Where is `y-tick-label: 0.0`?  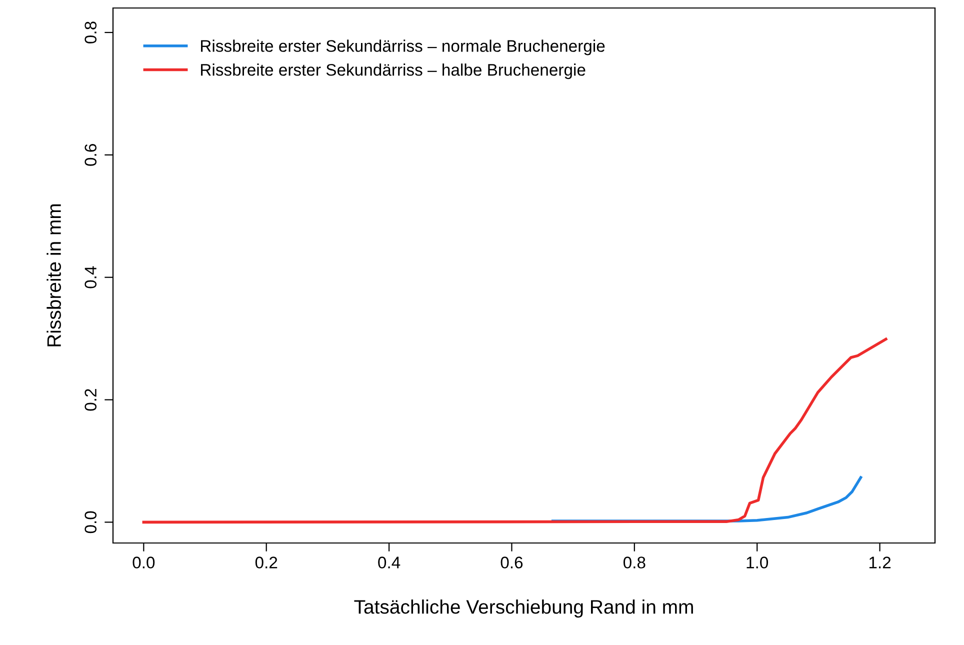 y-tick-label: 0.0 is located at coordinates (90, 522).